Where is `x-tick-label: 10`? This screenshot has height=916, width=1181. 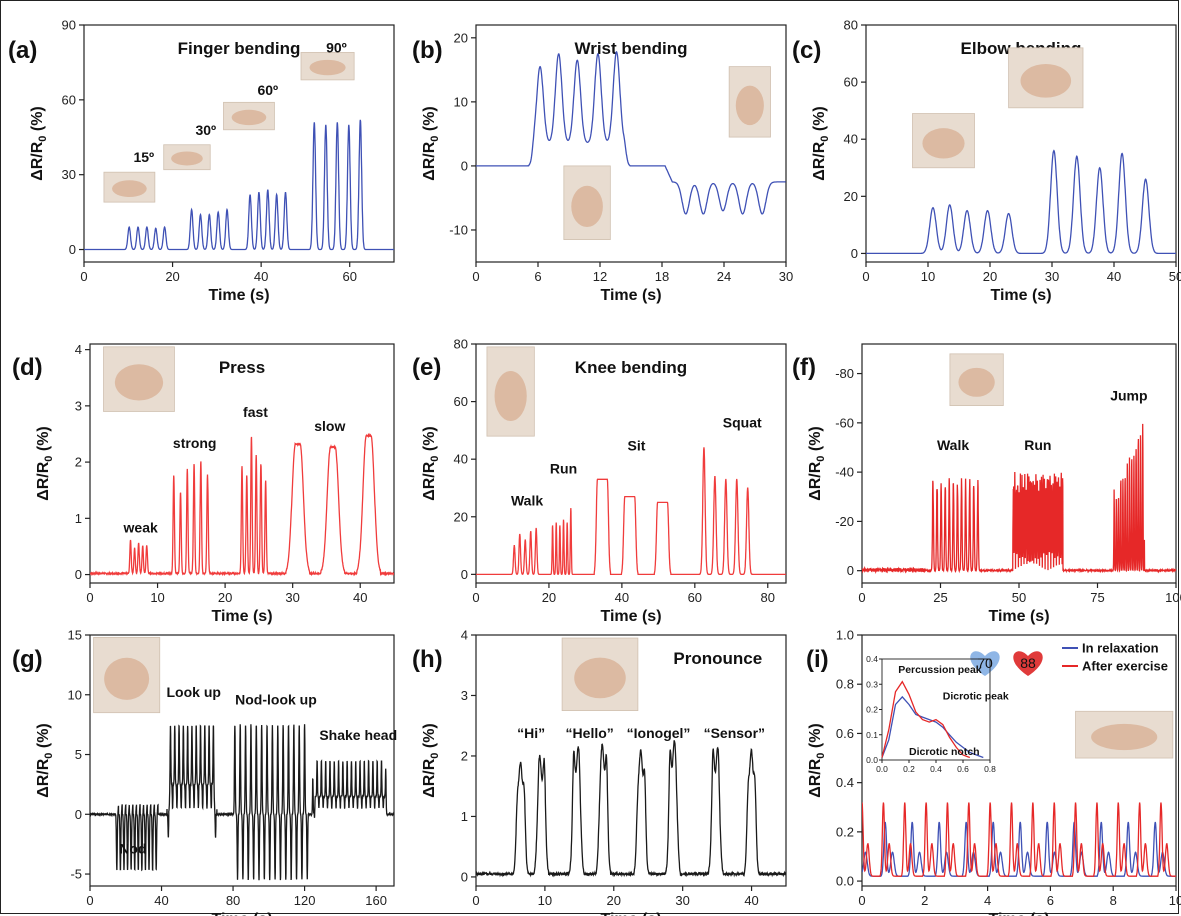 x-tick-label: 10 is located at coordinates (157, 597).